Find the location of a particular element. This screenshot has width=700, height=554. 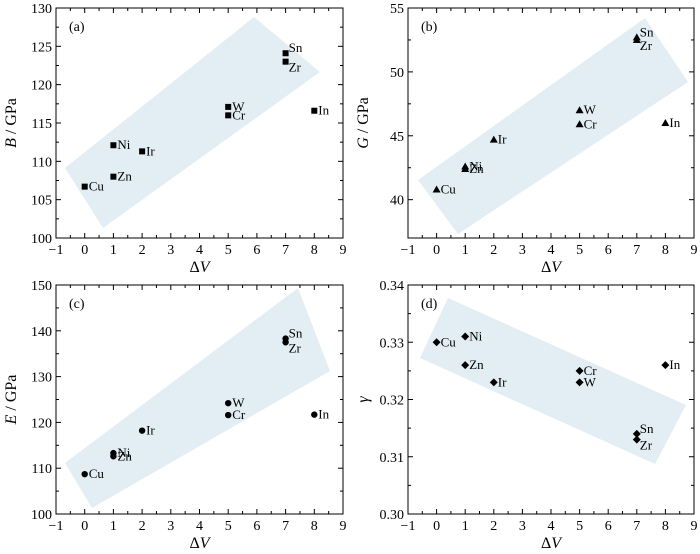

point-label-cu: Cu is located at coordinates (97, 186).